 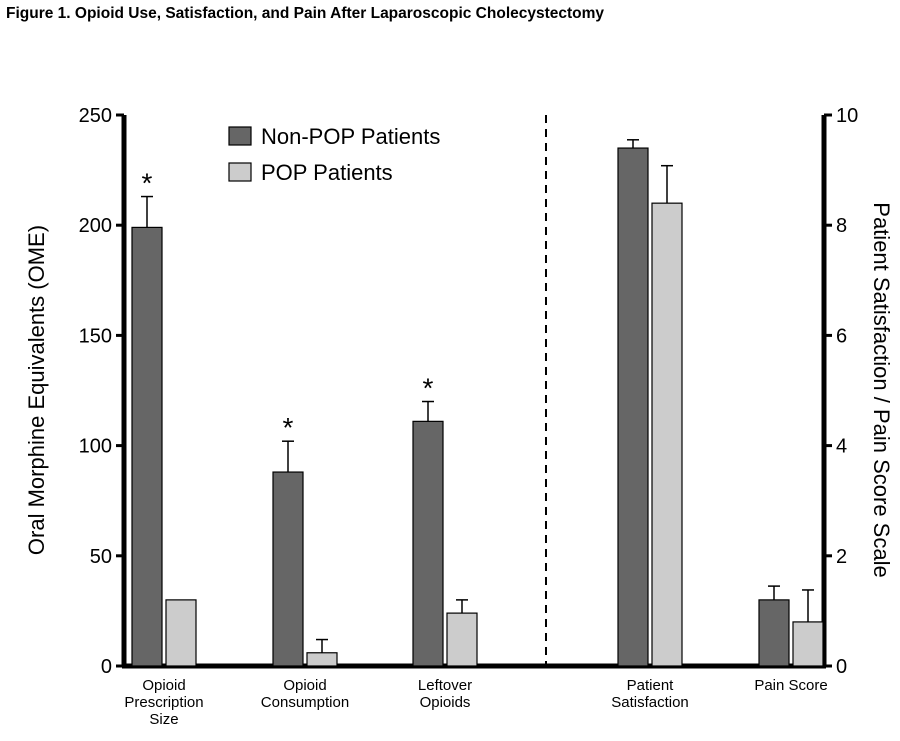 What do you see at coordinates (95, 447) in the screenshot?
I see `left-tick-label: 100` at bounding box center [95, 447].